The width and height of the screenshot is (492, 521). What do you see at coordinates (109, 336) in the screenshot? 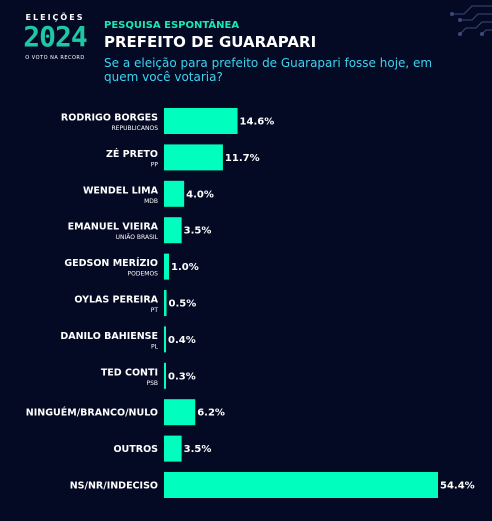
I see `category-label: DANILO BAHIENSE` at bounding box center [109, 336].